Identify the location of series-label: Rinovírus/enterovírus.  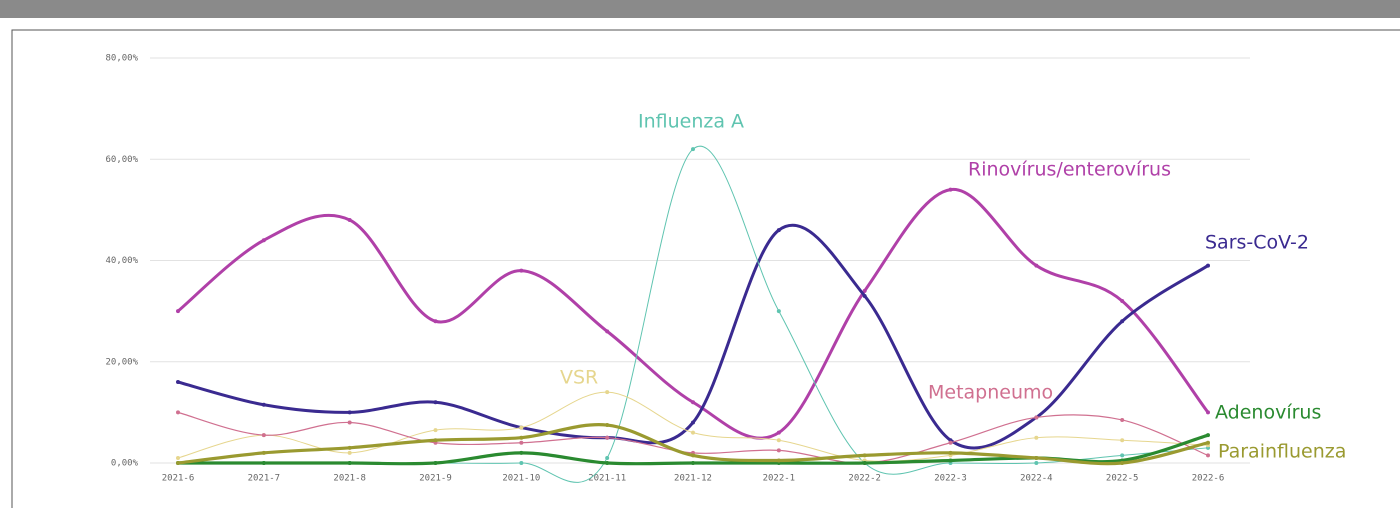
(1069, 170).